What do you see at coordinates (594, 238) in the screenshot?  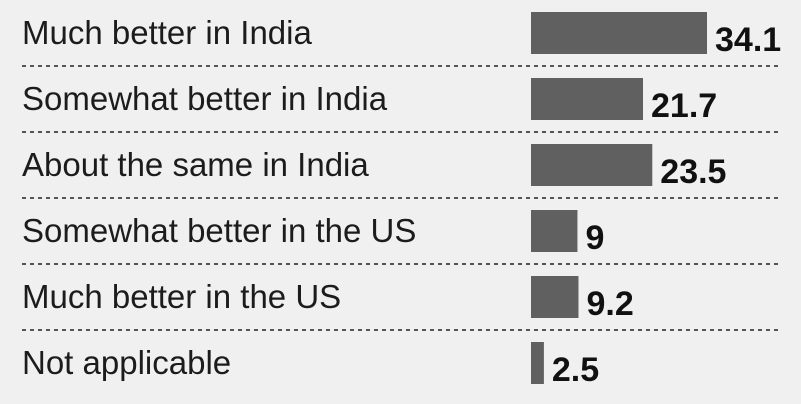 I see `value-label: 9` at bounding box center [594, 238].